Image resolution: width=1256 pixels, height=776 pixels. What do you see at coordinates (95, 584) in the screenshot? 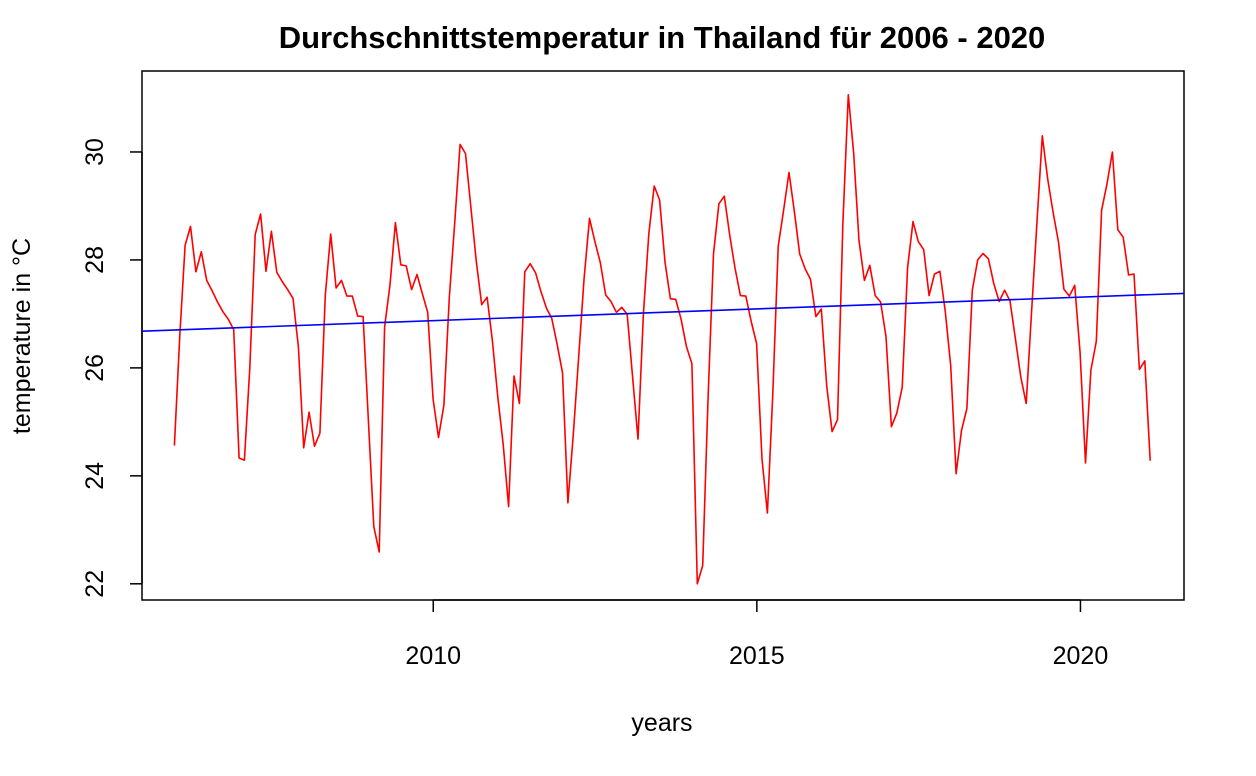
I see `y-tick-label: 22` at bounding box center [95, 584].